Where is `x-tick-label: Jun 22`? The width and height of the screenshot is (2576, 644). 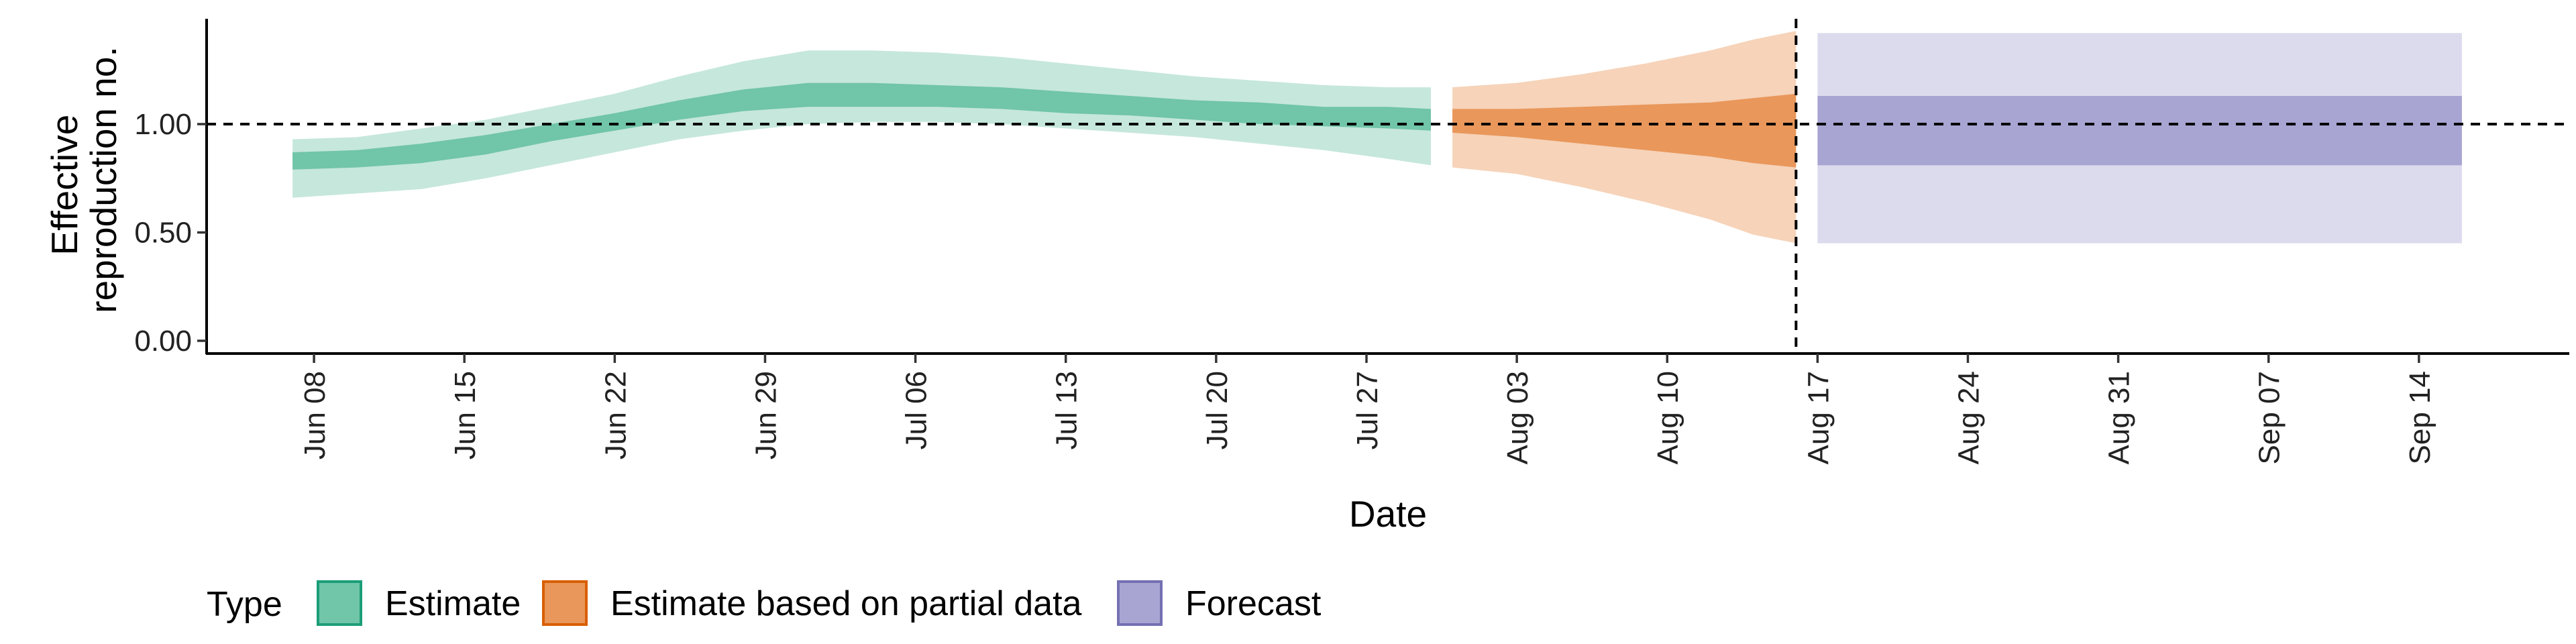 x-tick-label: Jun 22 is located at coordinates (615, 415).